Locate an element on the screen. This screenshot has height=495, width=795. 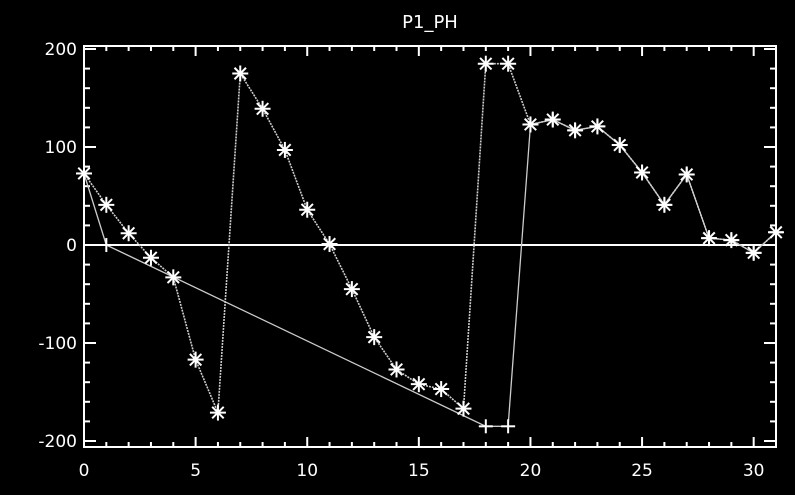
x-tick-label: 0 is located at coordinates (84, 471).